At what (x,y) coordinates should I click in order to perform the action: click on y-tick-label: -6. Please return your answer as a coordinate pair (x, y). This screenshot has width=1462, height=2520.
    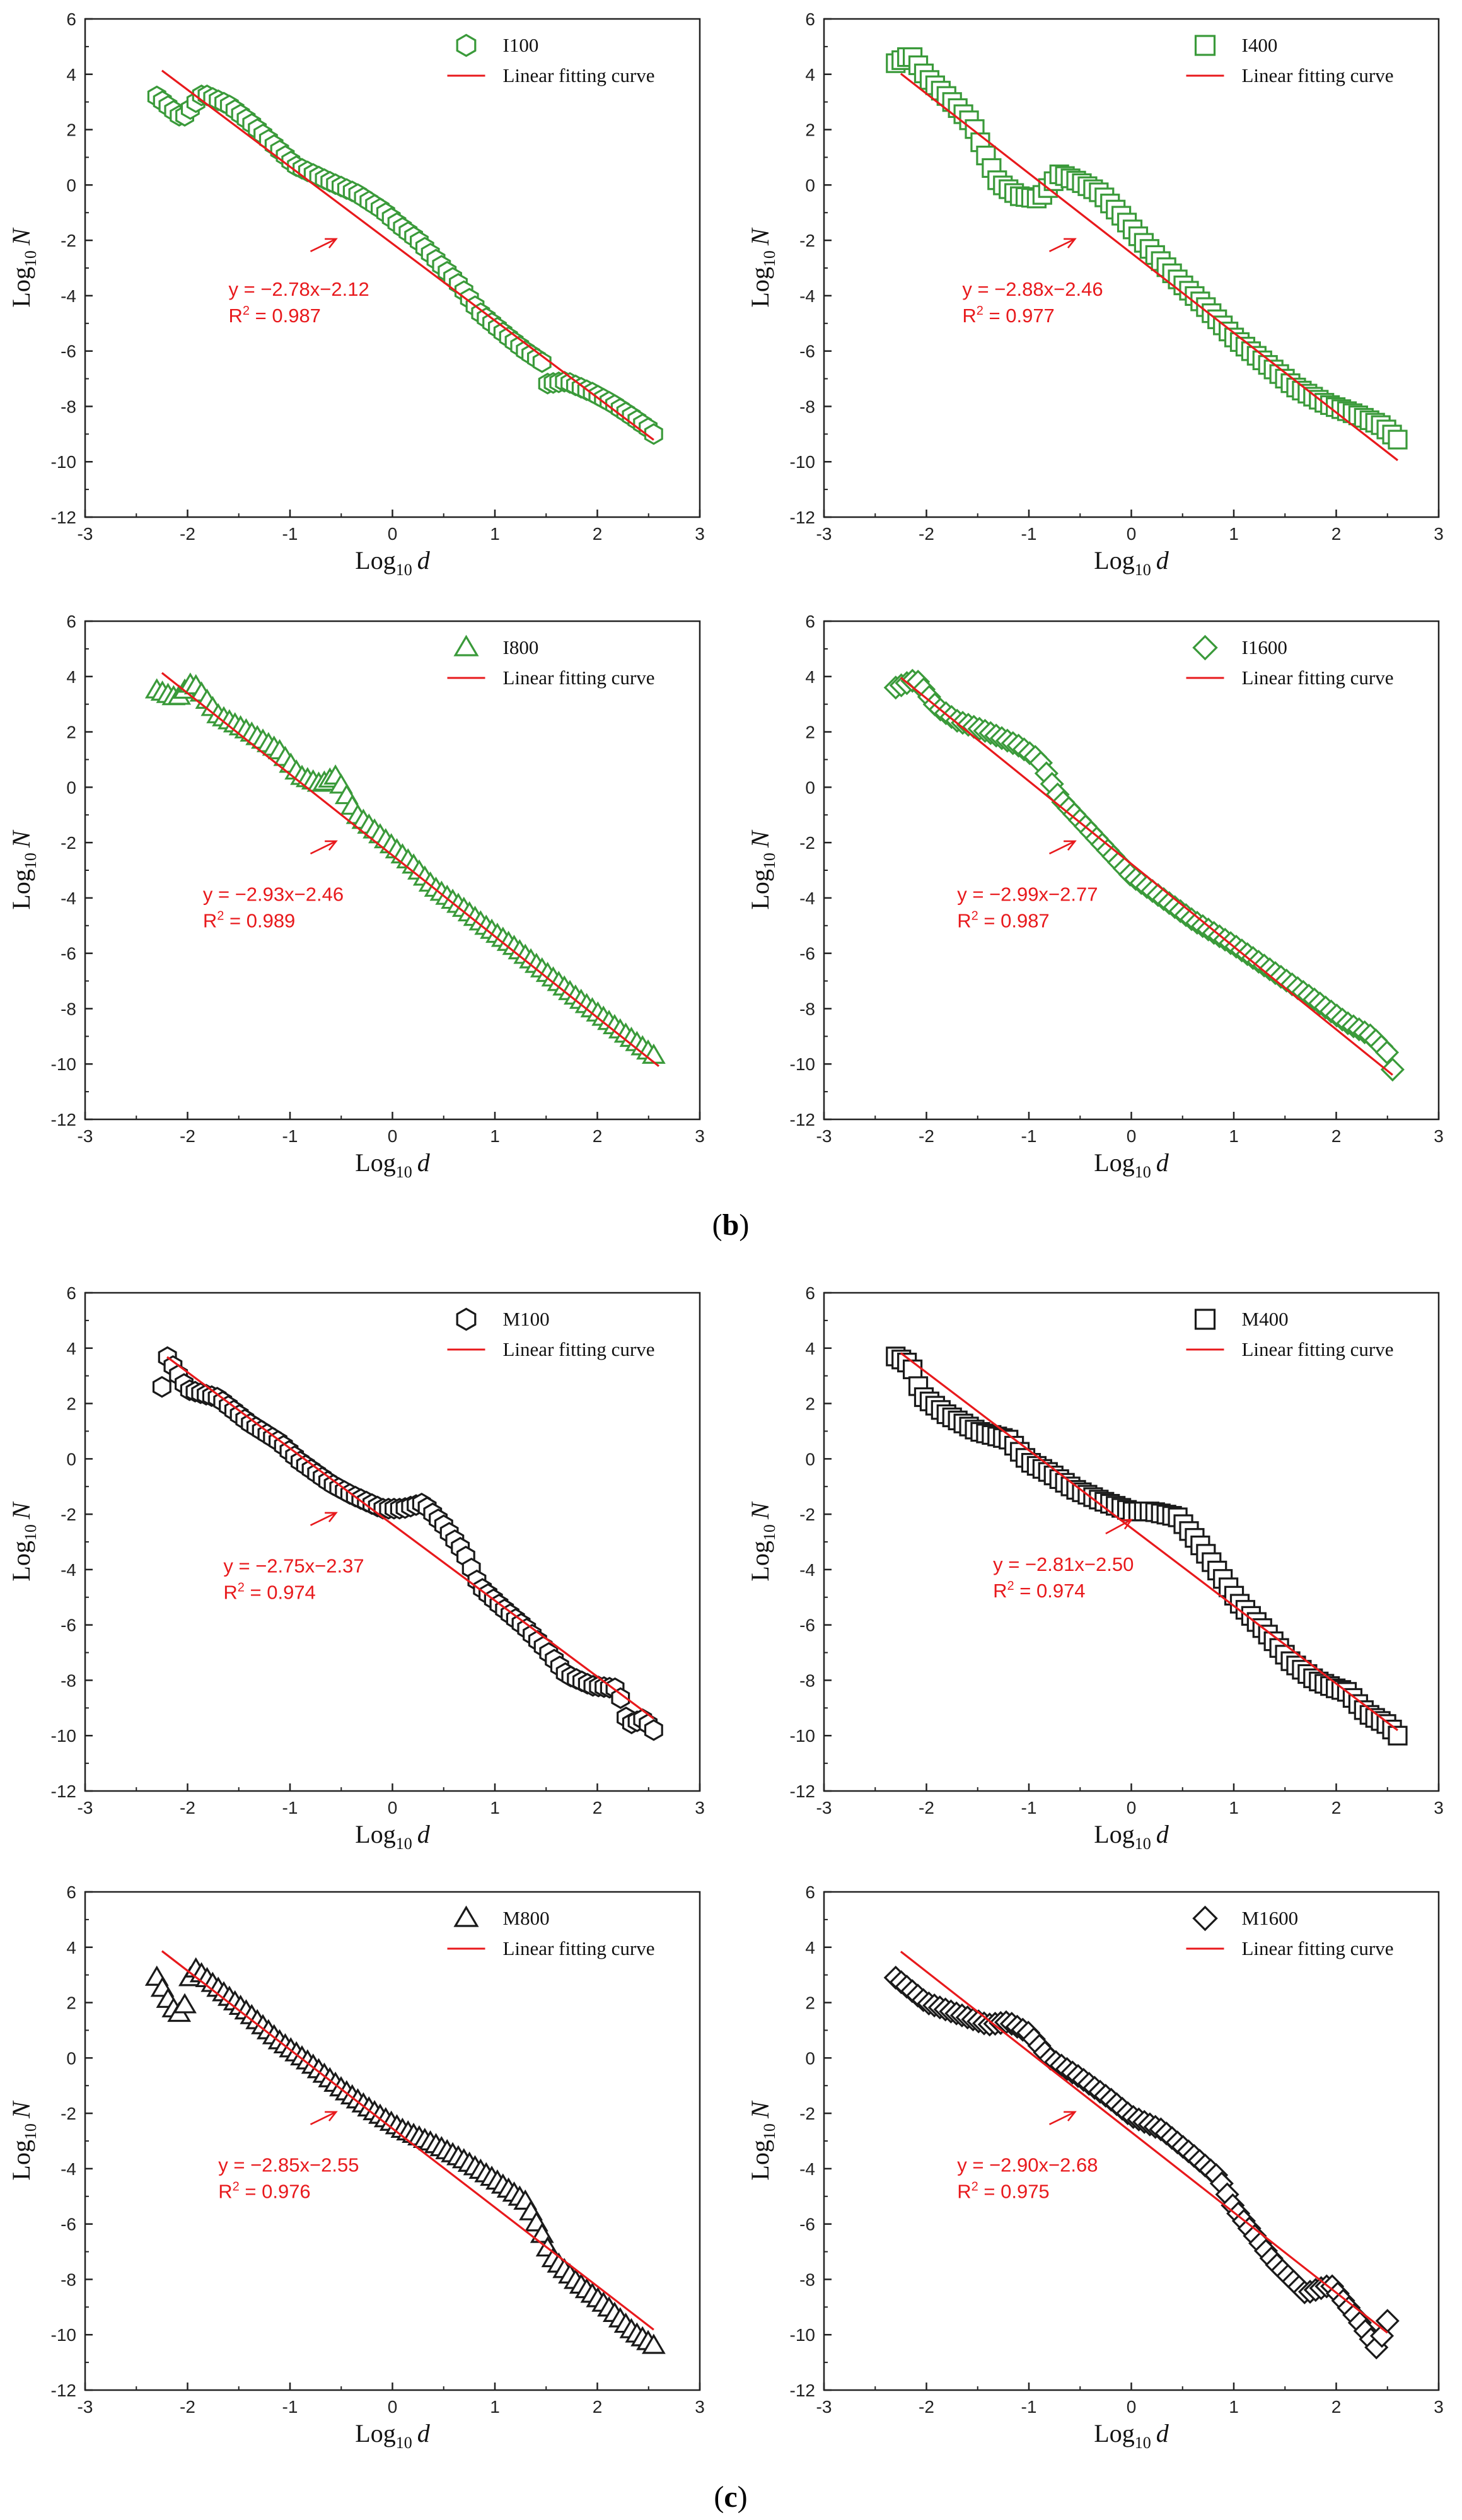
    Looking at the image, I should click on (807, 1625).